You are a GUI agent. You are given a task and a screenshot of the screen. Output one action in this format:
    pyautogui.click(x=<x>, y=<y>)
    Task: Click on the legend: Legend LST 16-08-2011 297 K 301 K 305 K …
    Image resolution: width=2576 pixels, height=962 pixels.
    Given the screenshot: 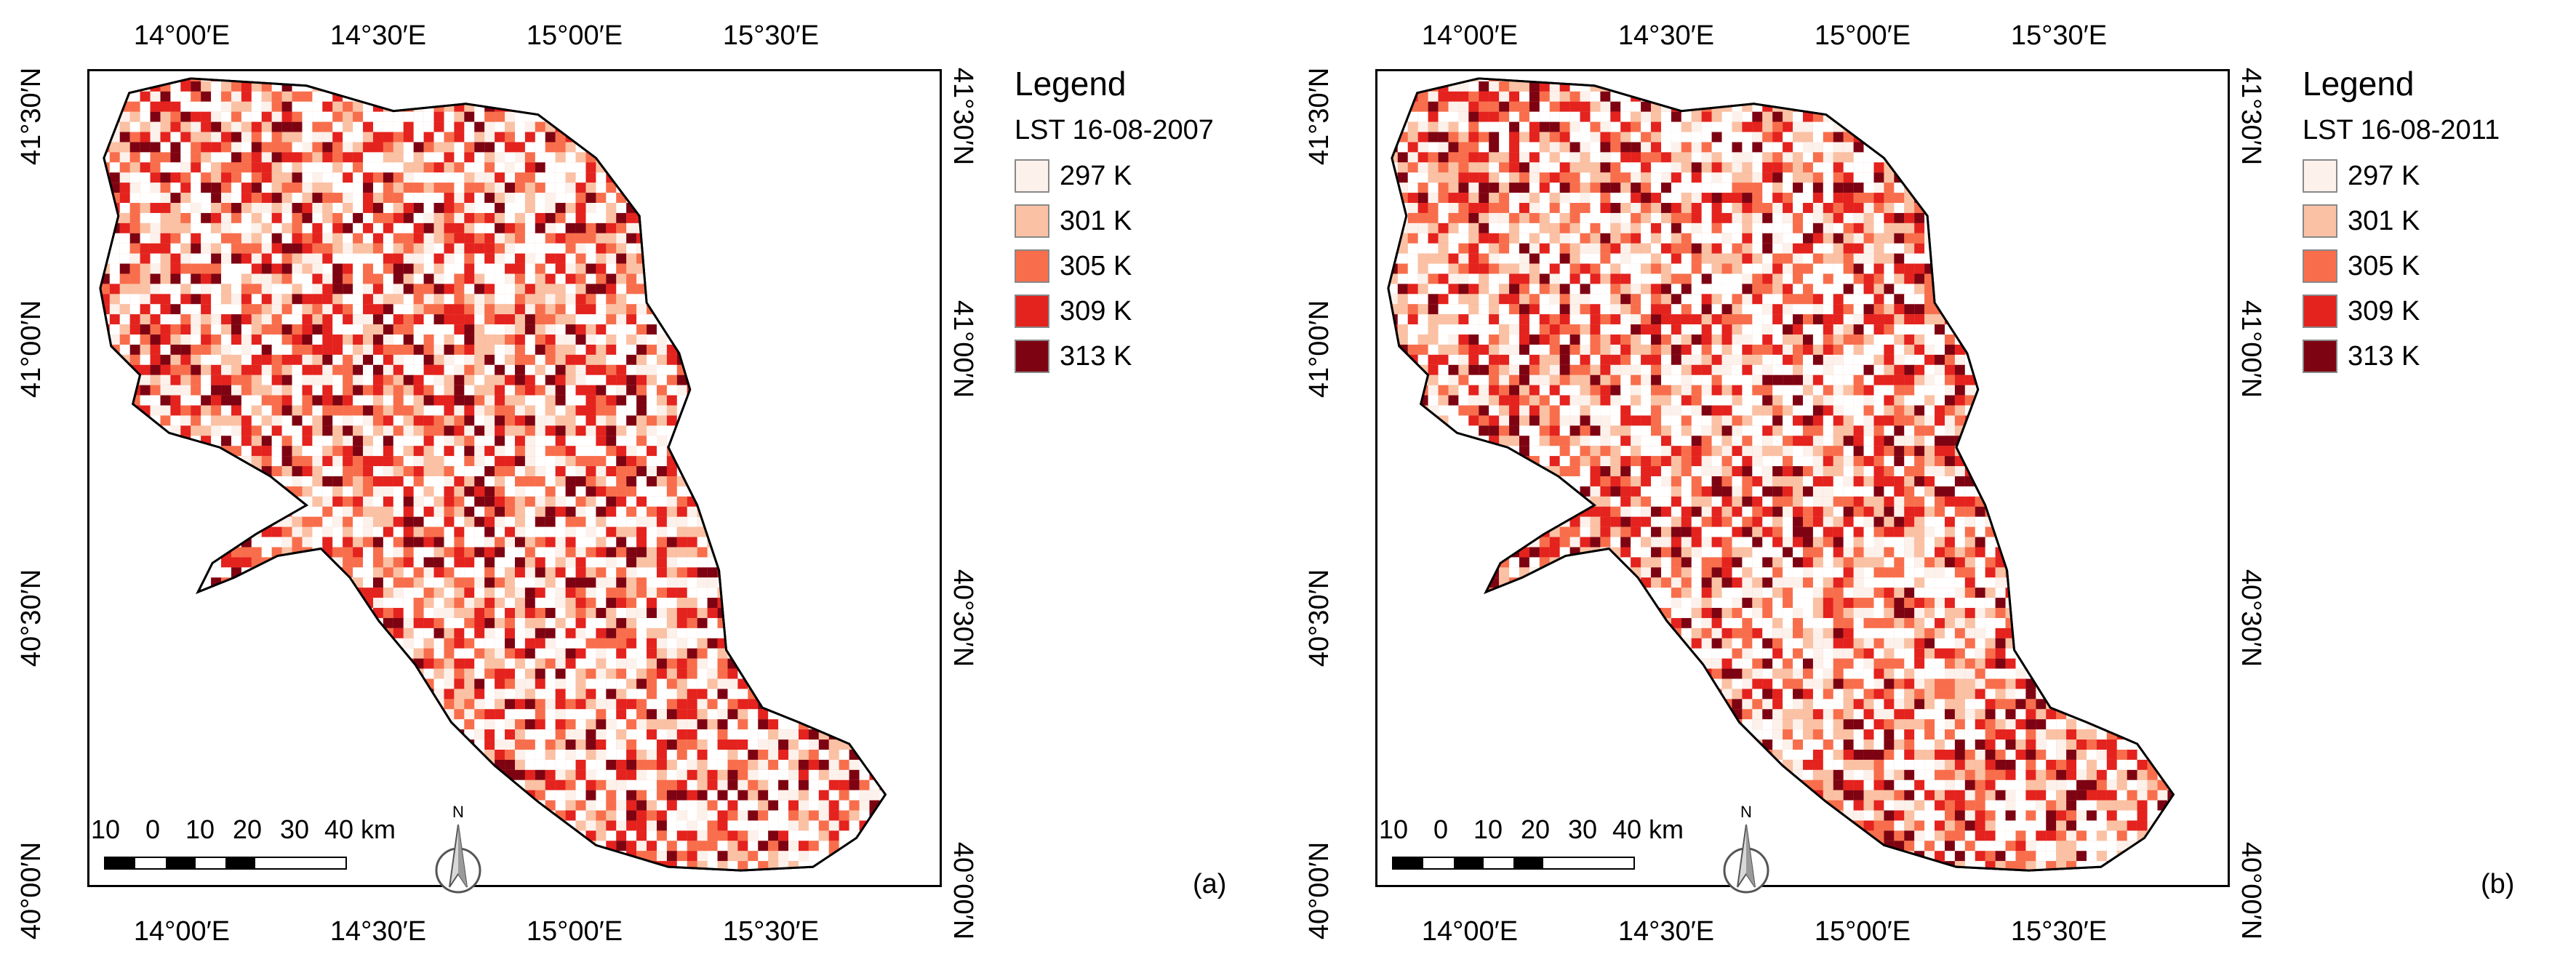 What is the action you would take?
    pyautogui.click(x=2401, y=222)
    